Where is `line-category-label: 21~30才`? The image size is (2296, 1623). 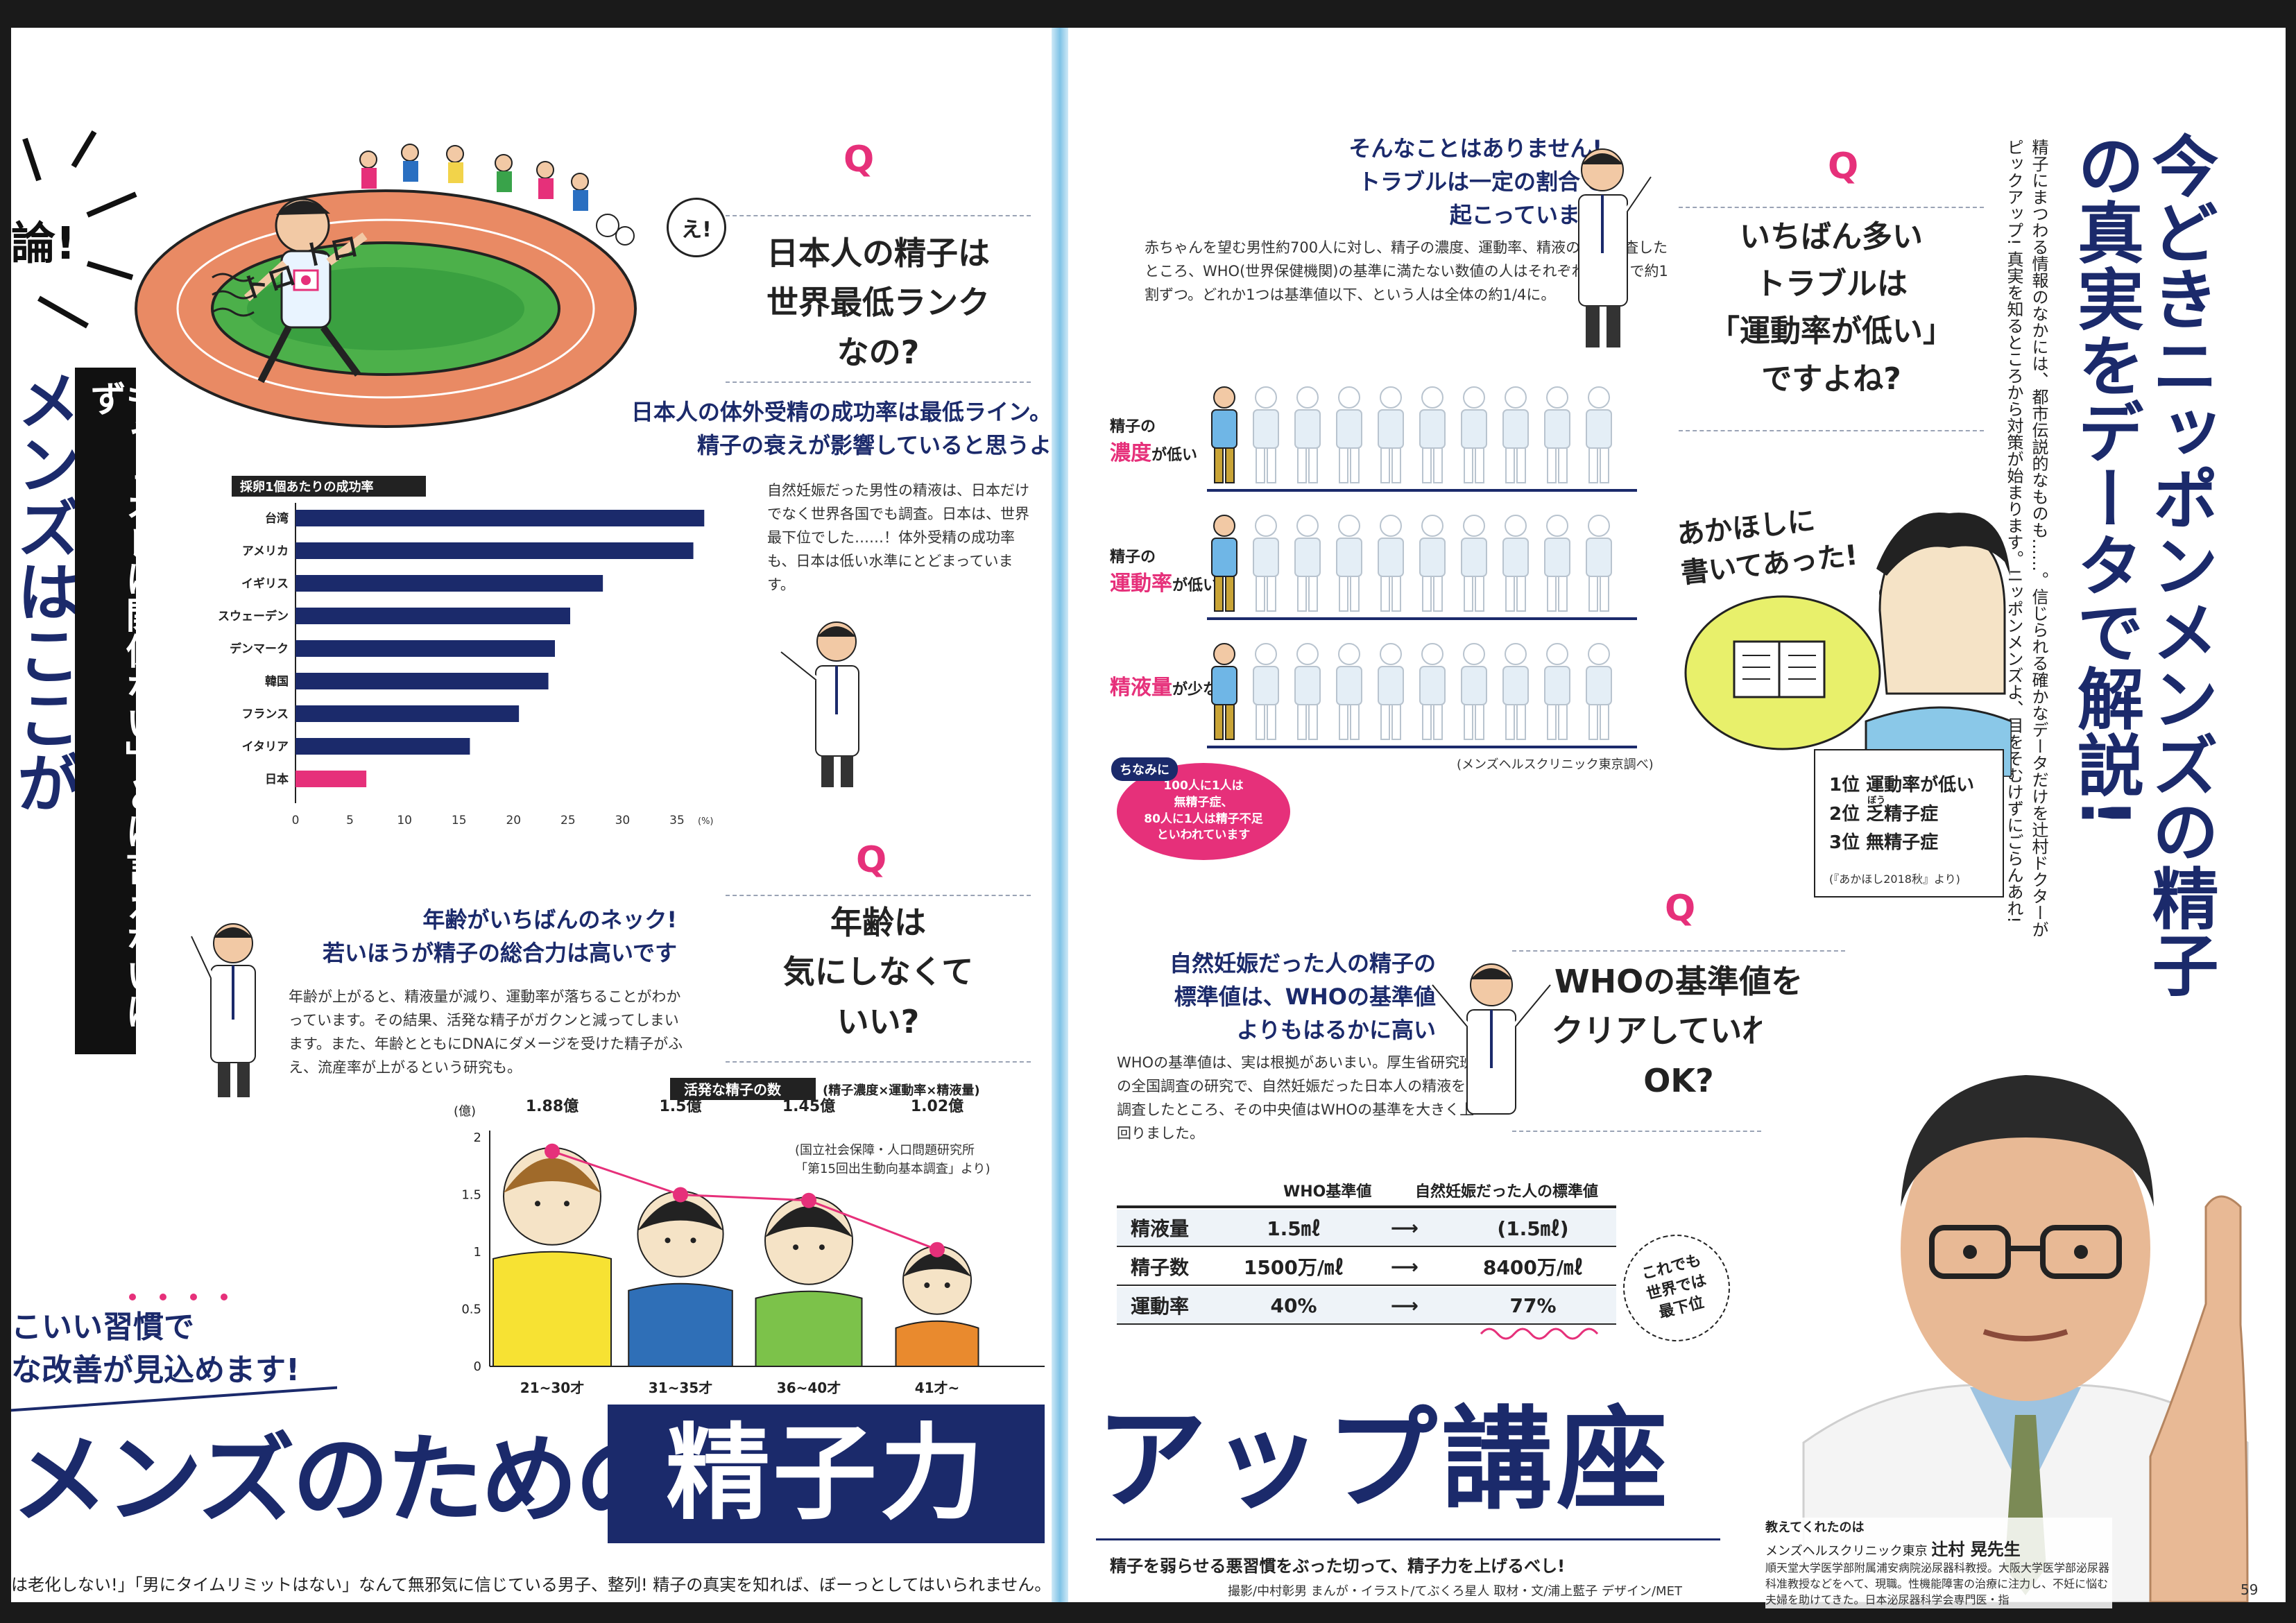 line-category-label: 21~30才 is located at coordinates (552, 1388).